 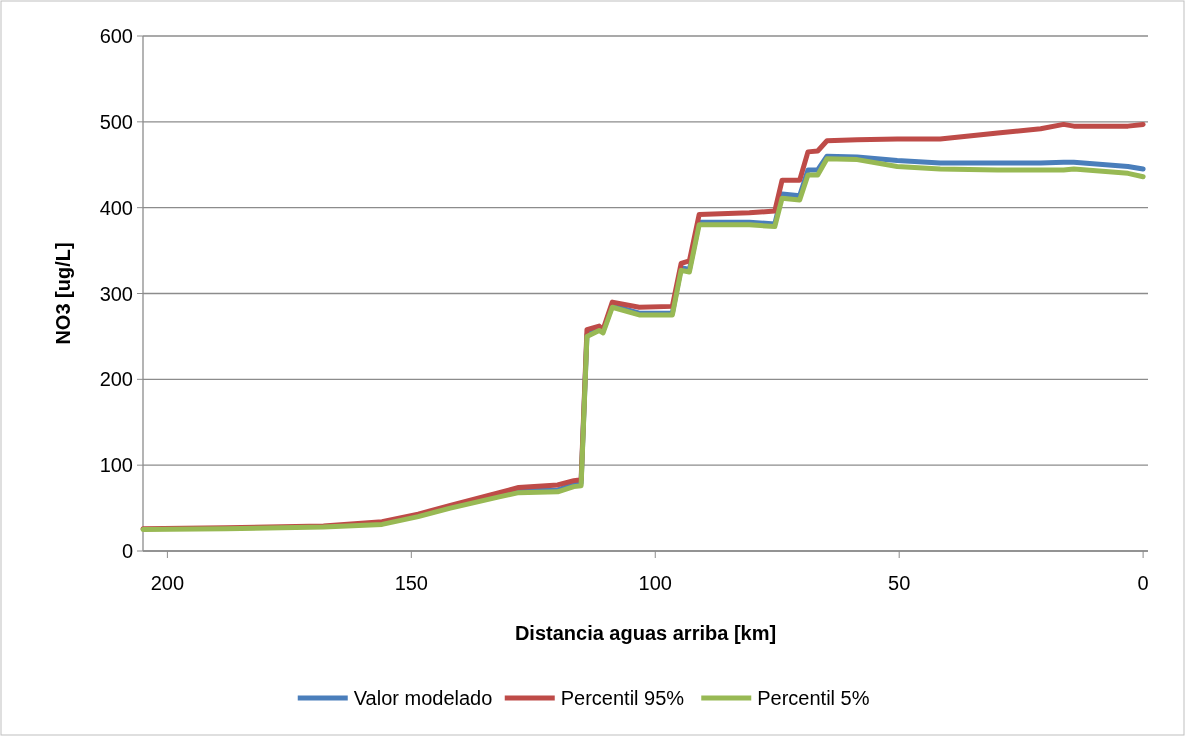 I want to click on y-tick-label: 100, so click(x=116, y=465).